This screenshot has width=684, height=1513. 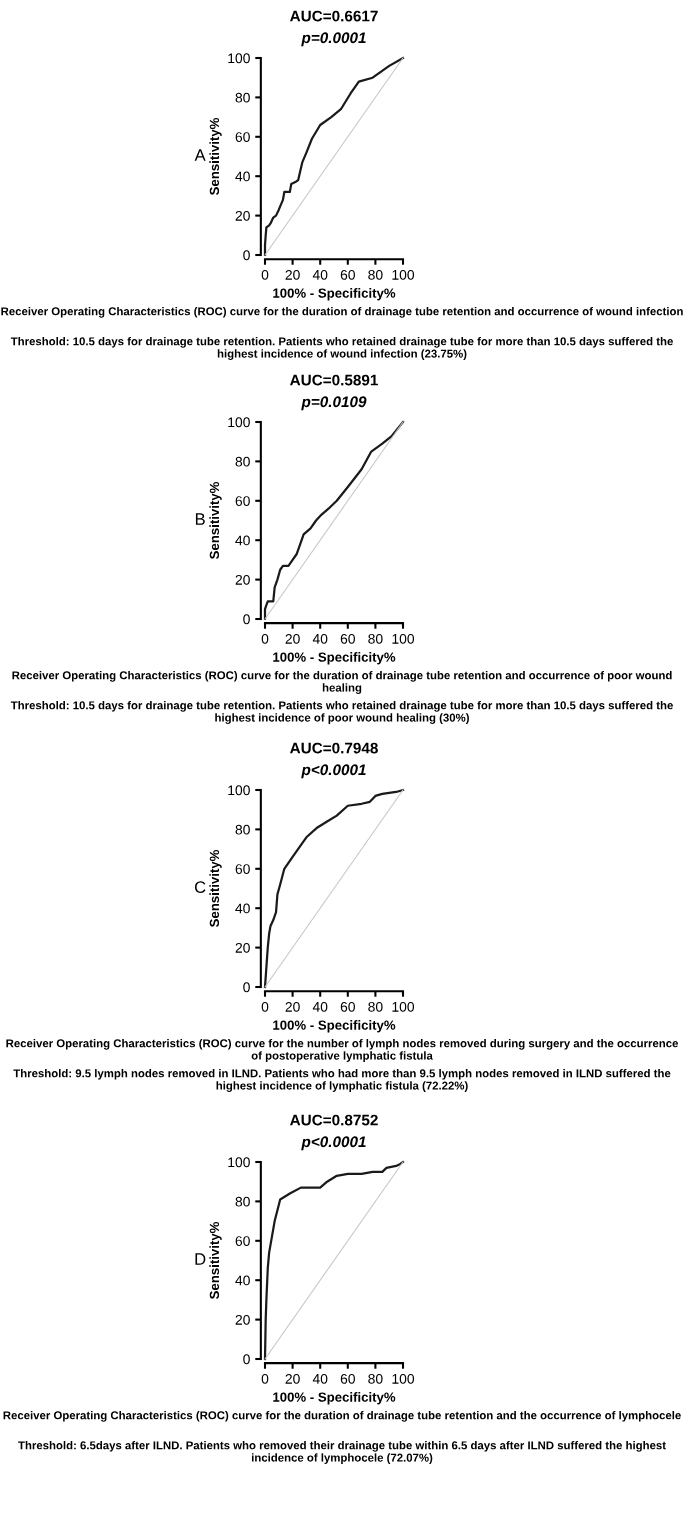 I want to click on chart-subtitle: p=0.0109, so click(x=334, y=403).